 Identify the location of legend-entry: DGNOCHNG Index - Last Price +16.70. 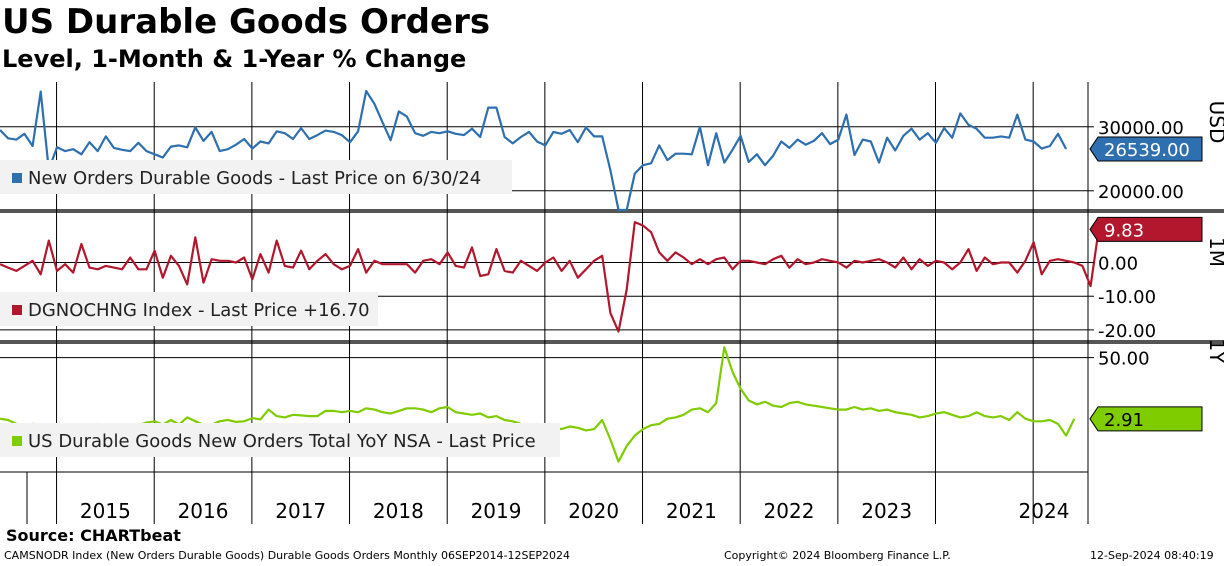
(199, 310).